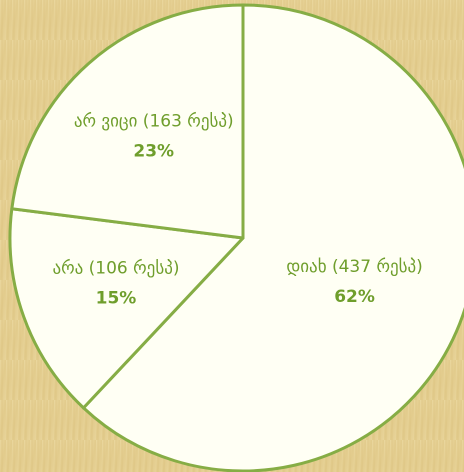  I want to click on slice-label: არ ვიცი (163 რესპ), so click(154, 122).